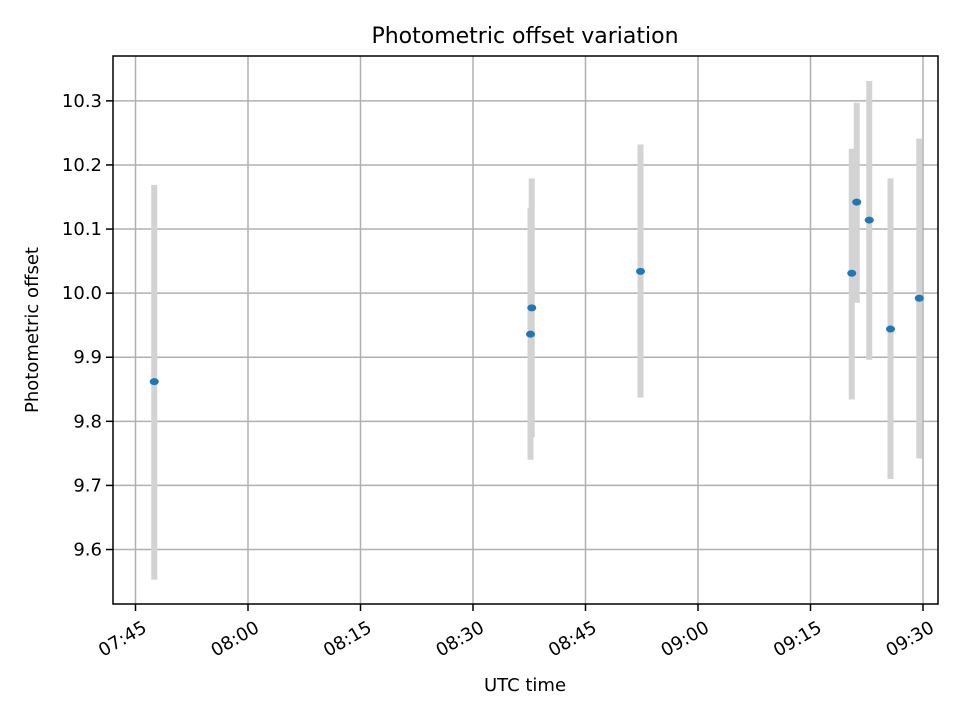  I want to click on x-axis-label: UTC time, so click(525, 685).